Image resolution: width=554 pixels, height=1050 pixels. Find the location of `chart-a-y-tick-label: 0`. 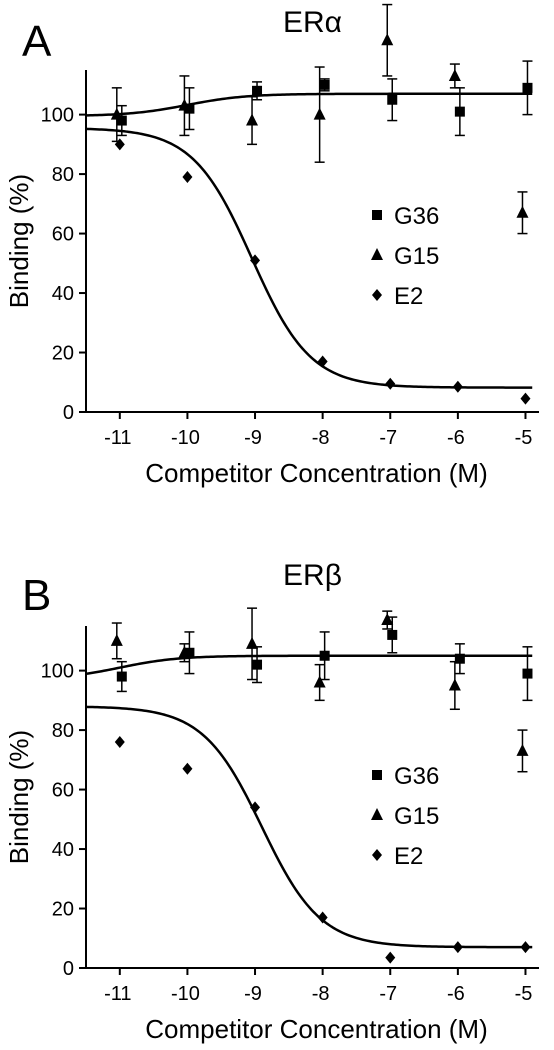

chart-a-y-tick-label: 0 is located at coordinates (68, 413).